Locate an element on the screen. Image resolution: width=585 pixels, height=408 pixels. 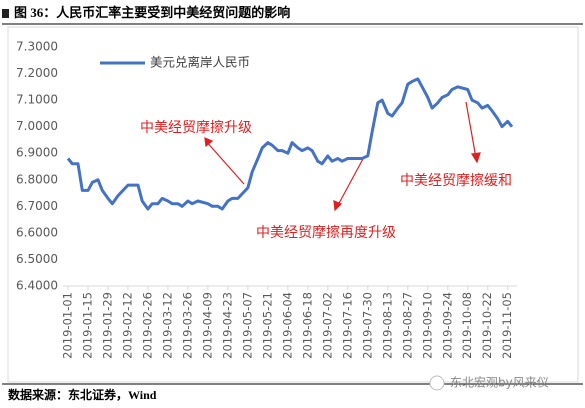
x-tick-label: 2019-05-21 is located at coordinates (267, 325).